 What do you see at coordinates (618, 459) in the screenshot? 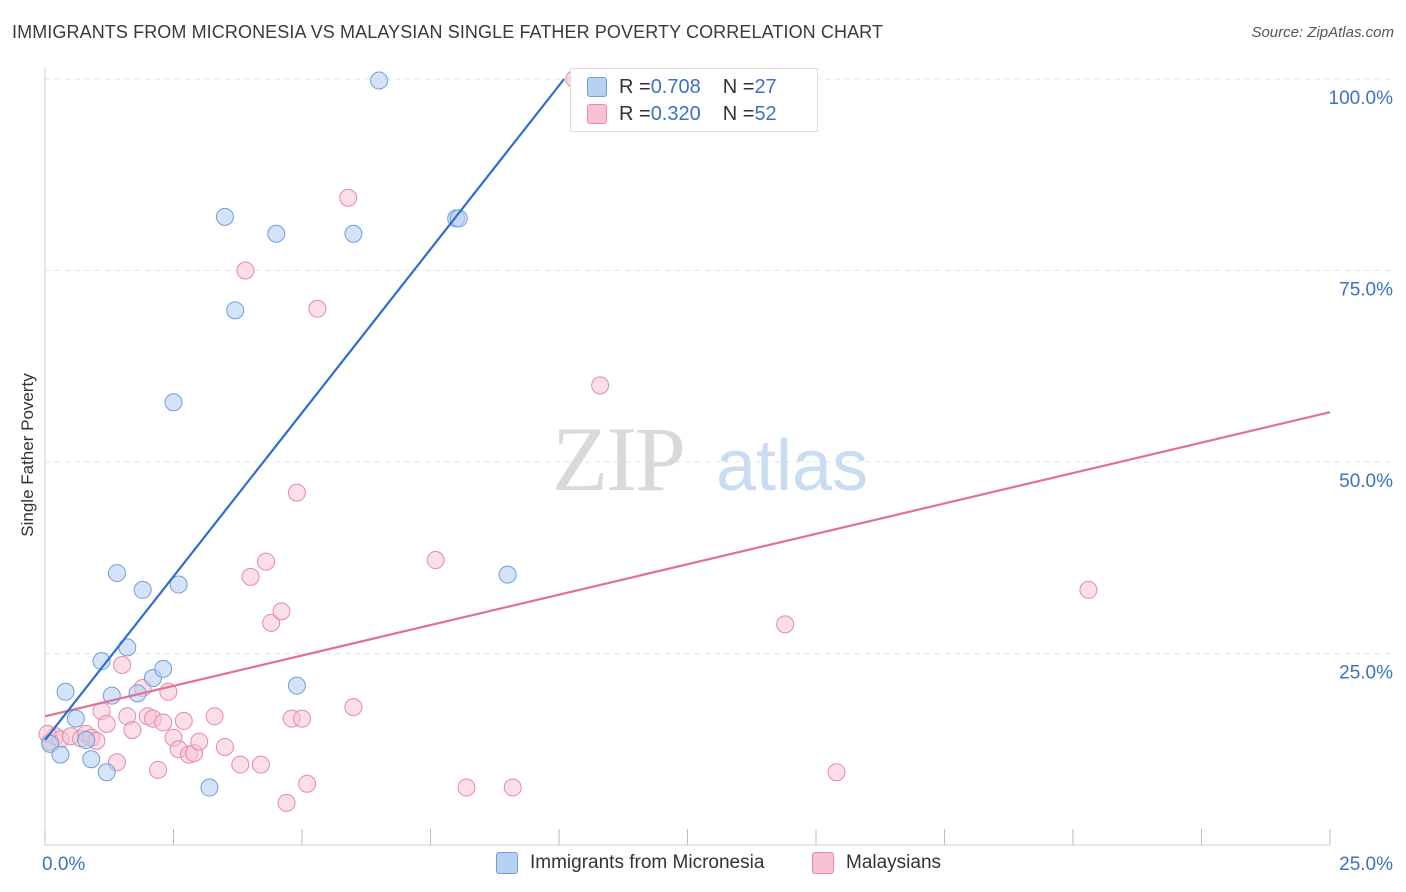
I see `watermark-zip: ZIP` at bounding box center [618, 459].